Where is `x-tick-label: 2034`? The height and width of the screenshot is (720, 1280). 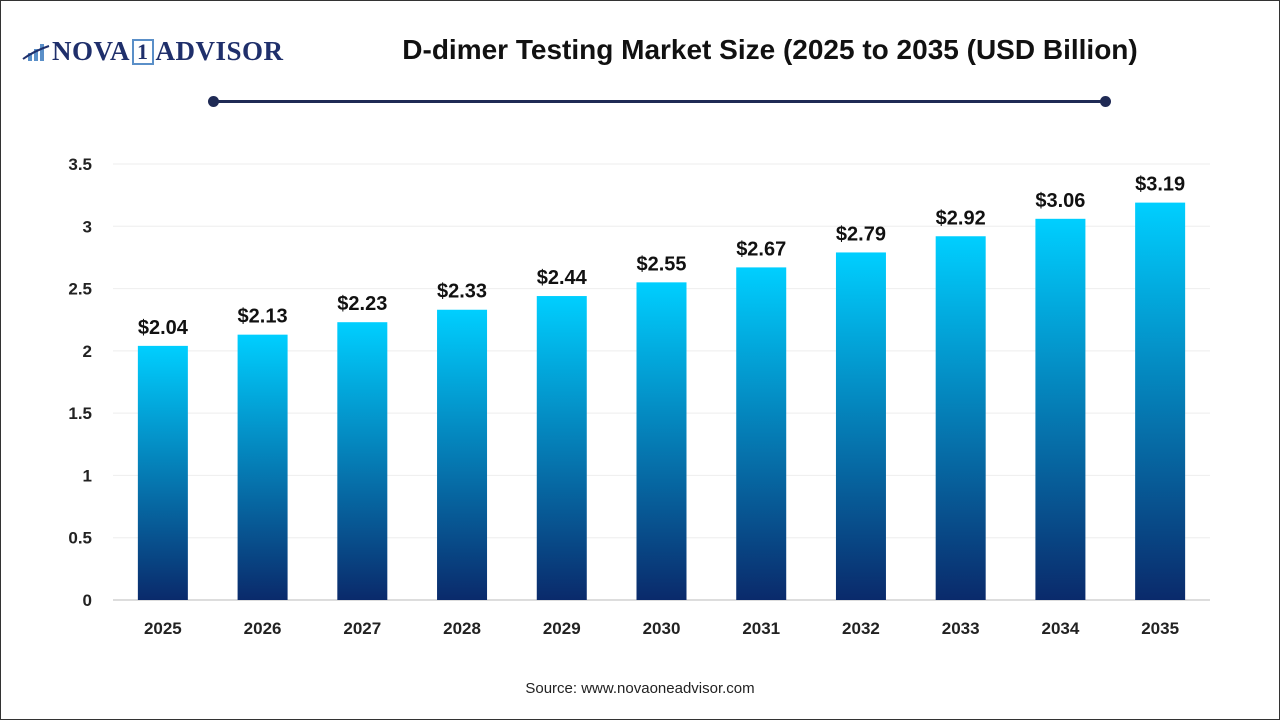 x-tick-label: 2034 is located at coordinates (1060, 628).